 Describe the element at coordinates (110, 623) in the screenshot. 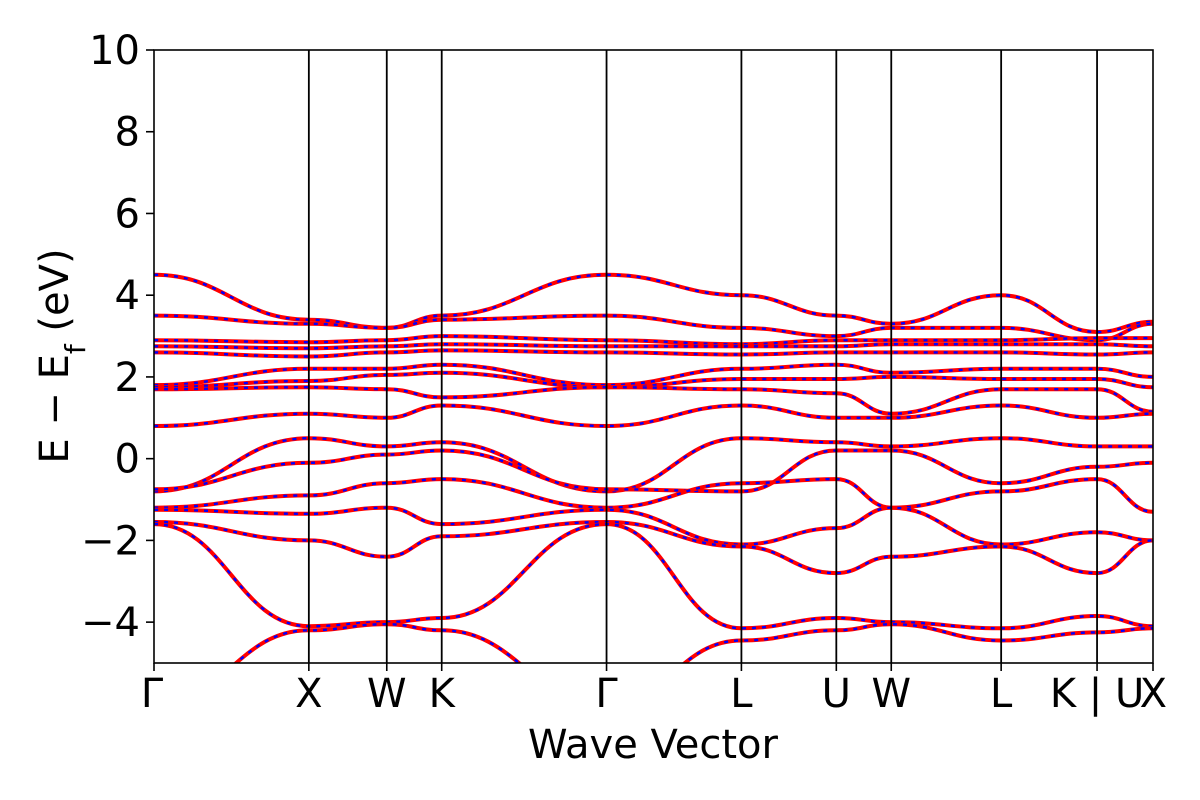

I see `y-tick-label: −4` at that location.